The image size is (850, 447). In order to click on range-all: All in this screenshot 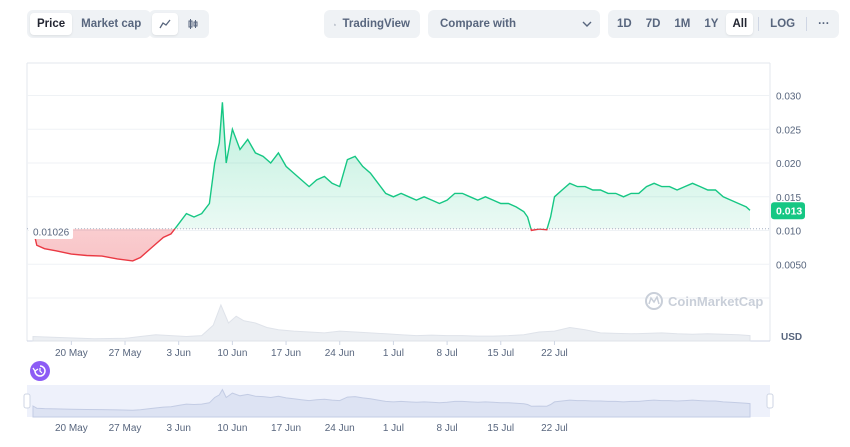, I will do `click(740, 24)`.